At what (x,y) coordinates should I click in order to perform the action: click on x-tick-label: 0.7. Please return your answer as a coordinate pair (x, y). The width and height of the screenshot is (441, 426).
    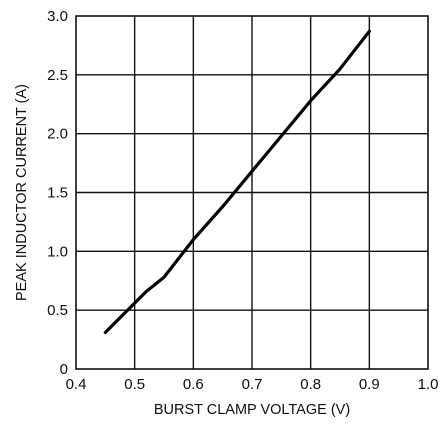
    Looking at the image, I should click on (252, 384).